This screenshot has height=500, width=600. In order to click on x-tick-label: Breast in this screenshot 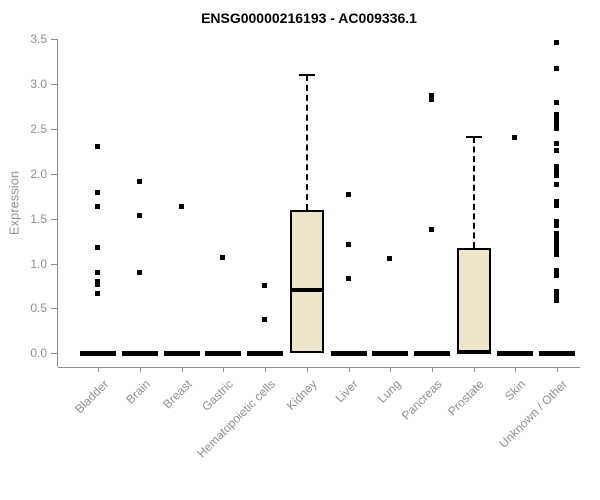, I will do `click(177, 394)`.